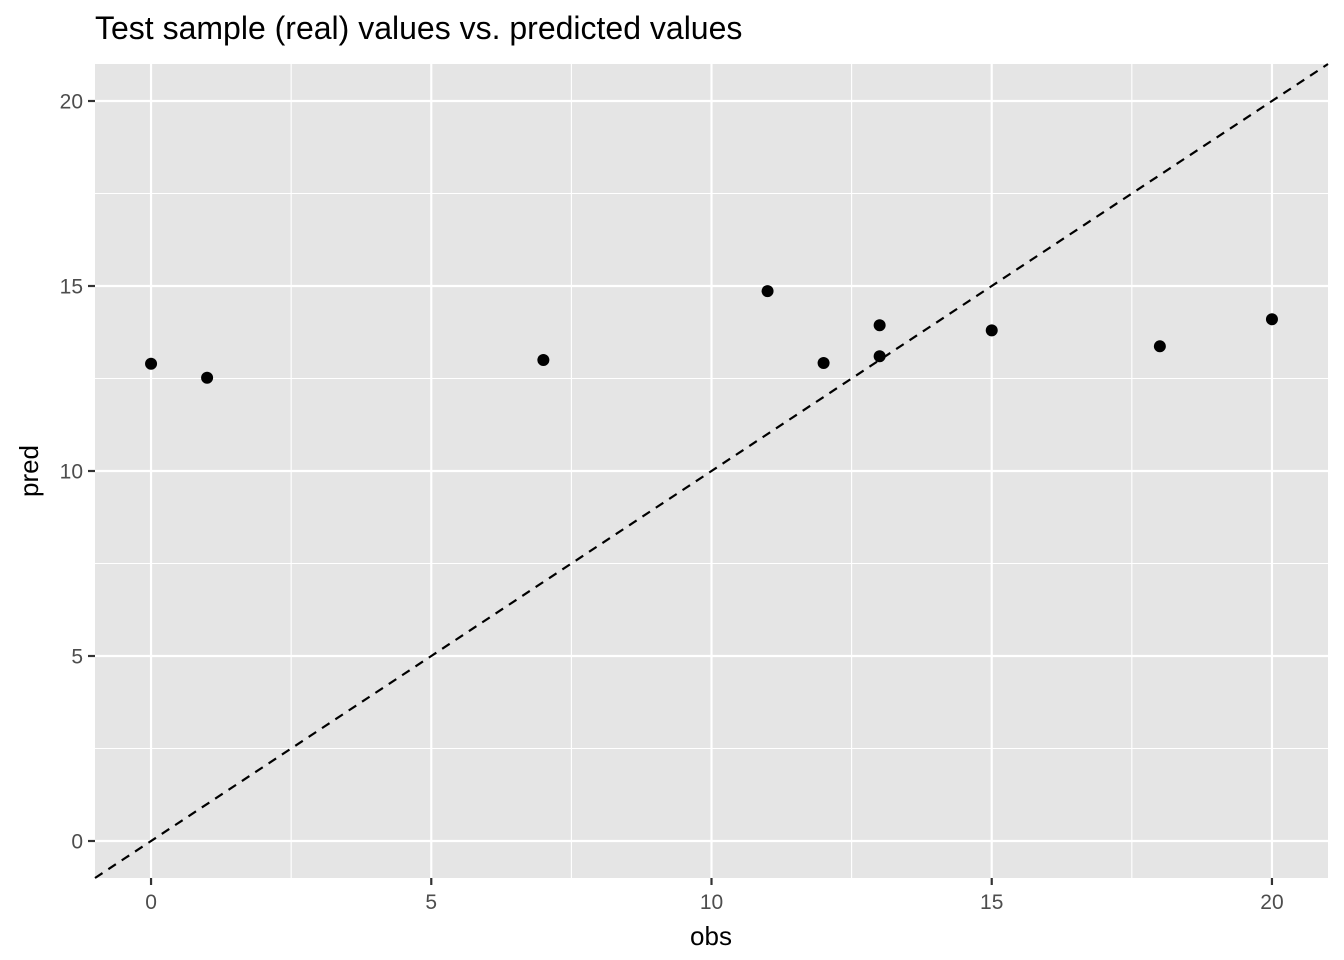  I want to click on data-points, so click(711, 334).